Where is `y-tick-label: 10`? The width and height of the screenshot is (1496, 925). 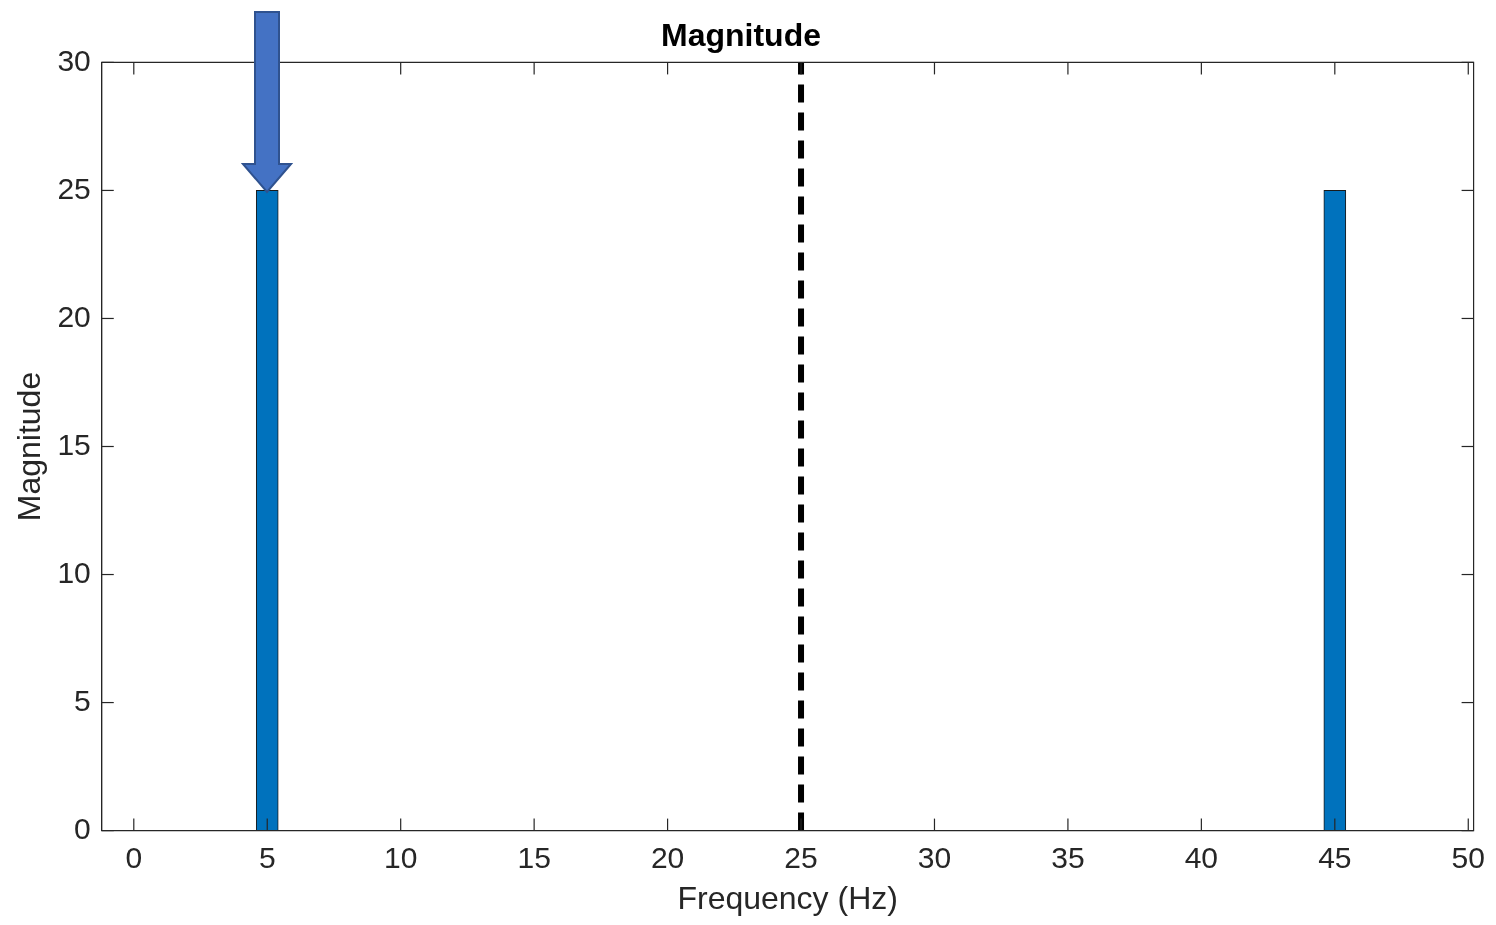
y-tick-label: 10 is located at coordinates (74, 572).